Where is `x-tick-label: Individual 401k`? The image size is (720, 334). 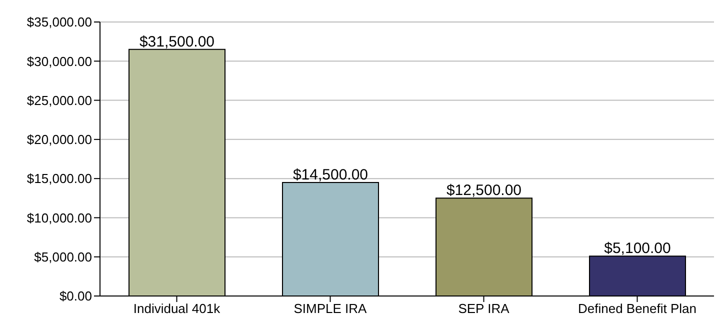
x-tick-label: Individual 401k is located at coordinates (177, 308).